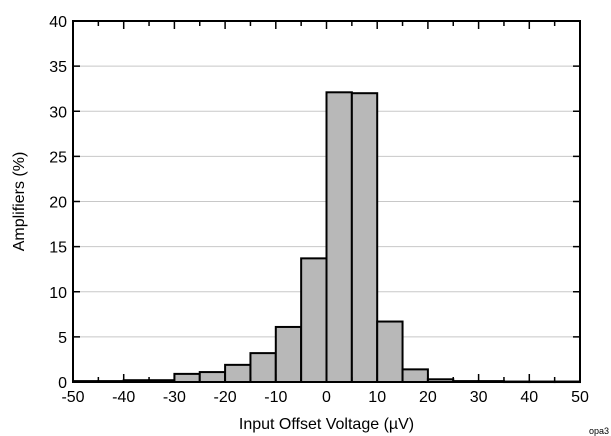 Image resolution: width=611 pixels, height=436 pixels. I want to click on y-tick-label: 15, so click(58, 248).